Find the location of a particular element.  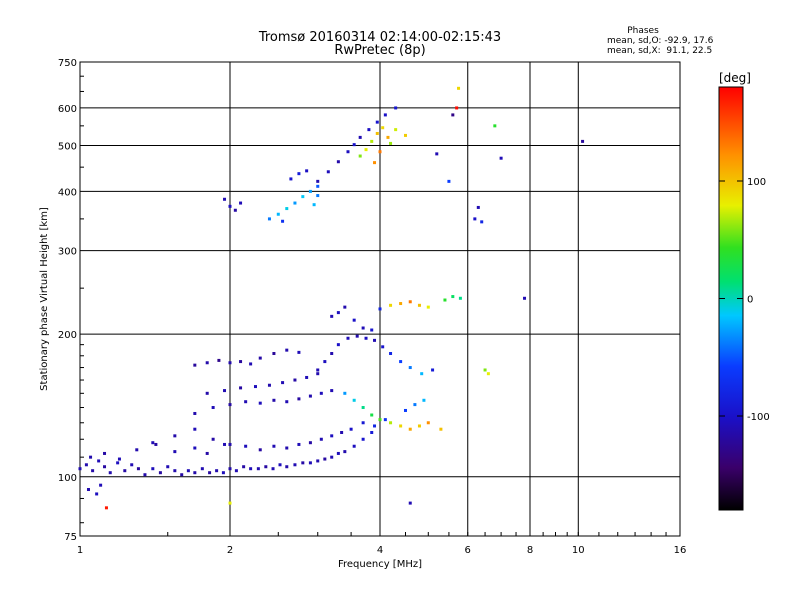

colorbar-tick-label: 100 is located at coordinates (756, 182).